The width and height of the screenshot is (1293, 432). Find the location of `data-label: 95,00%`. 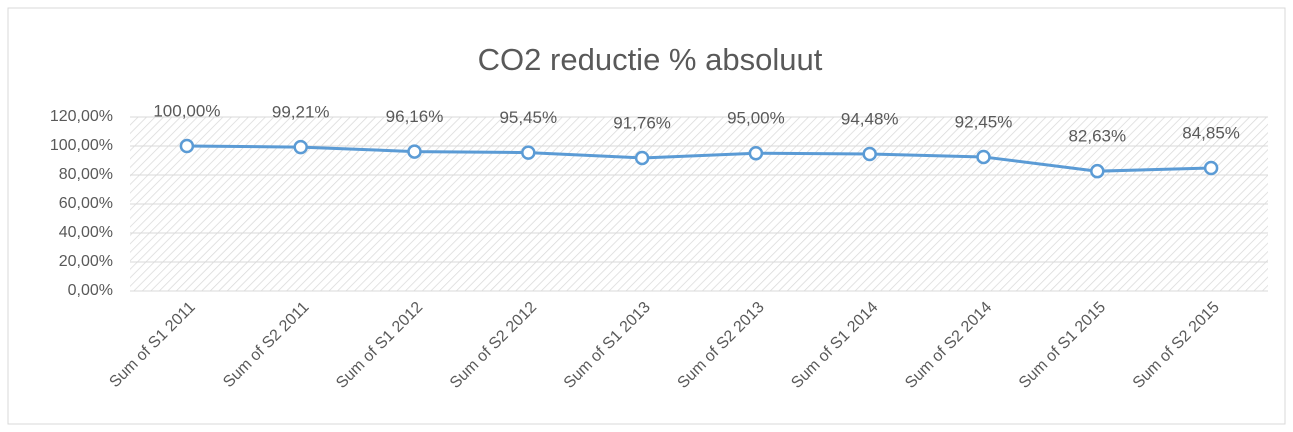

data-label: 95,00% is located at coordinates (756, 118).